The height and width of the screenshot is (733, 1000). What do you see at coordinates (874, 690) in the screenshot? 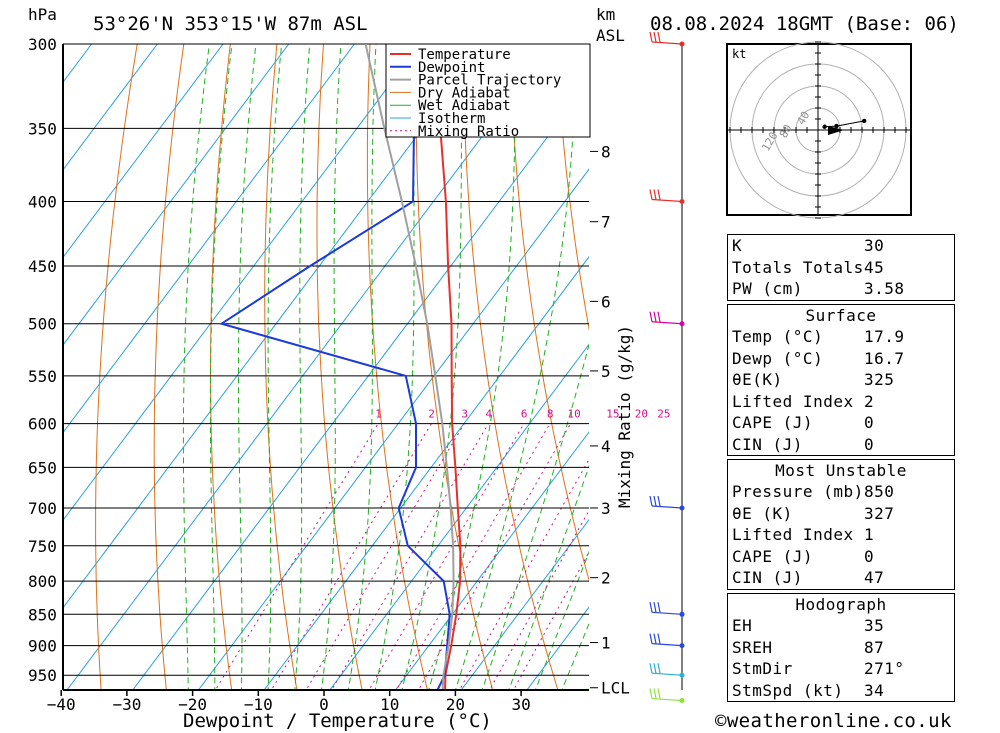
I see `param-value: 34` at bounding box center [874, 690].